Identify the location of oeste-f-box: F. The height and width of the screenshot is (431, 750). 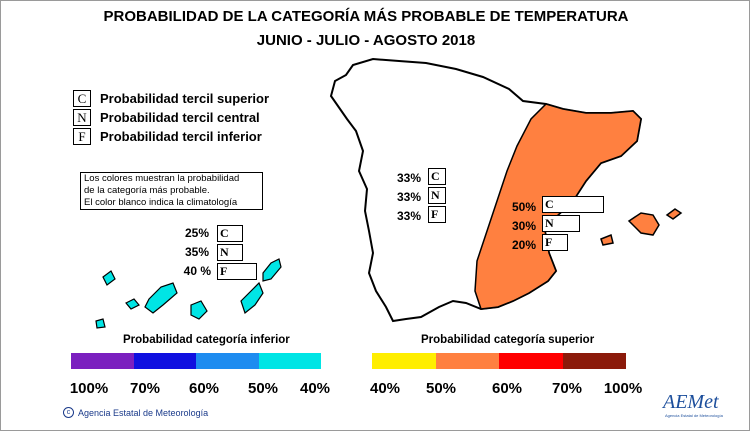
(437, 214).